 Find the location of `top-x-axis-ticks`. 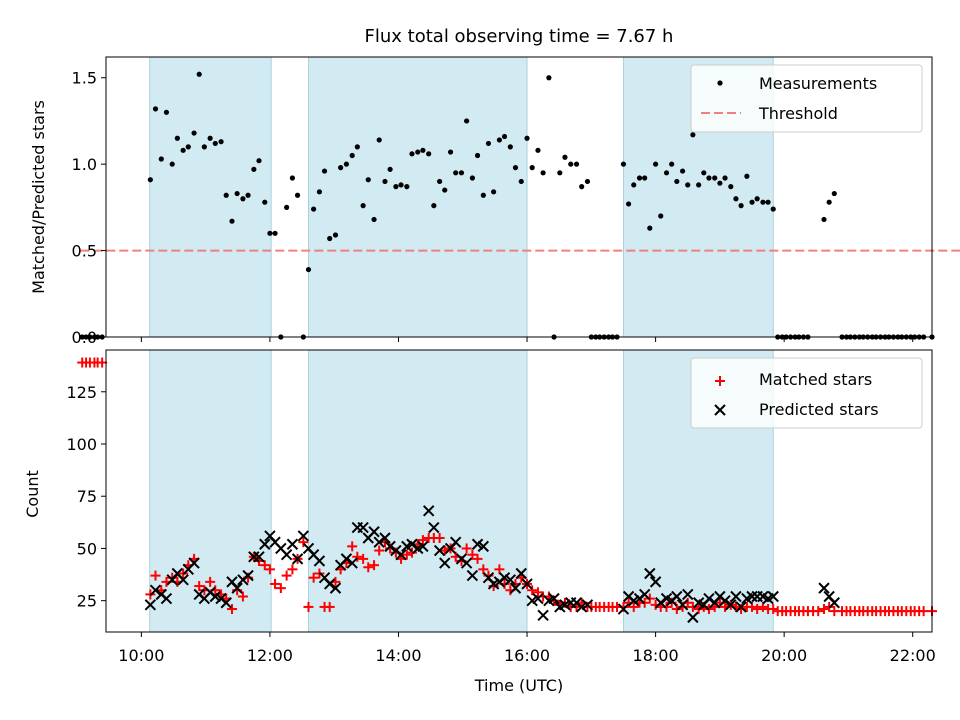

top-x-axis-ticks is located at coordinates (527, 339).